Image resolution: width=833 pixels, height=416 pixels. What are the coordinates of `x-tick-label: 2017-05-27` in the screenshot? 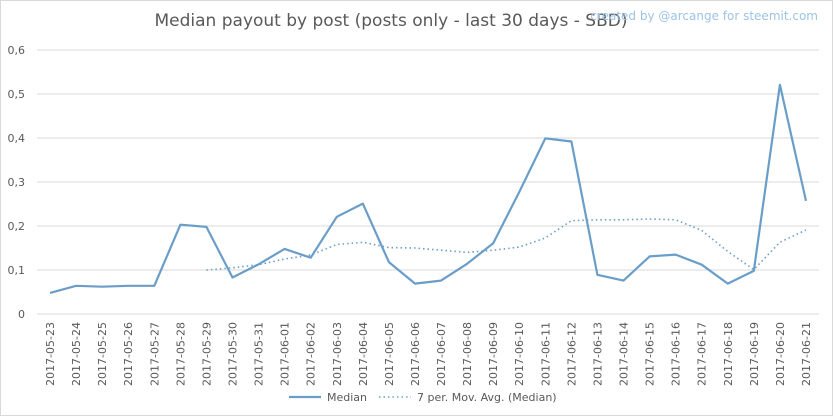 It's located at (154, 354).